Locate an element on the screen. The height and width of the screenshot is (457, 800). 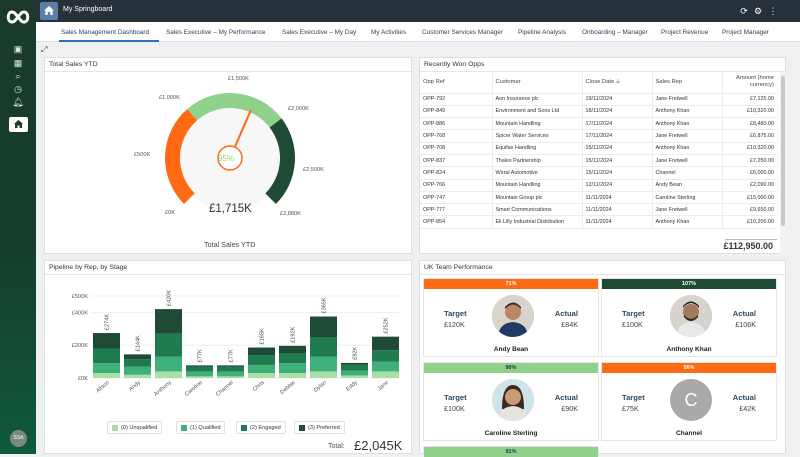
legend-label: (0) Unqualified is located at coordinates (139, 428).